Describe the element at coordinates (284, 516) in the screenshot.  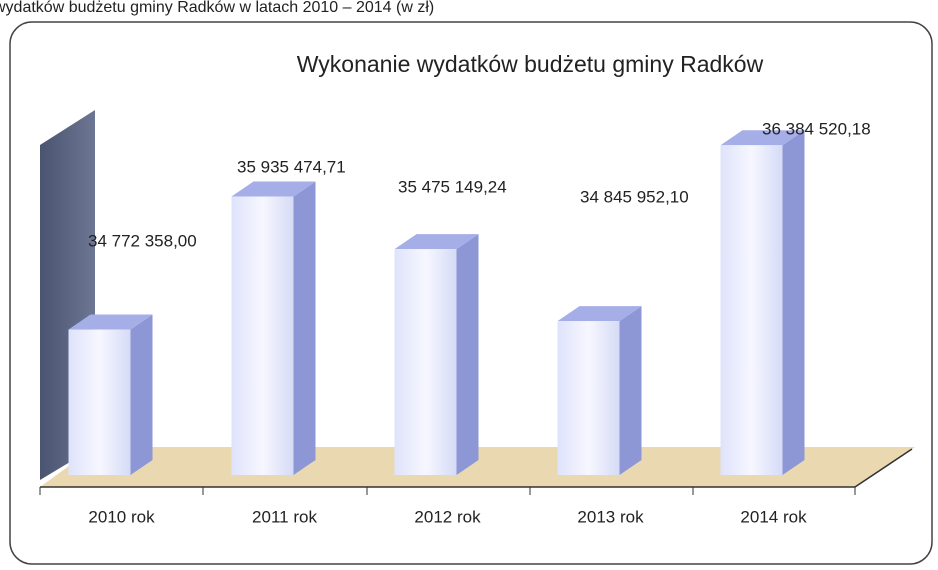
I see `x-tick-label: 2011 rok` at that location.